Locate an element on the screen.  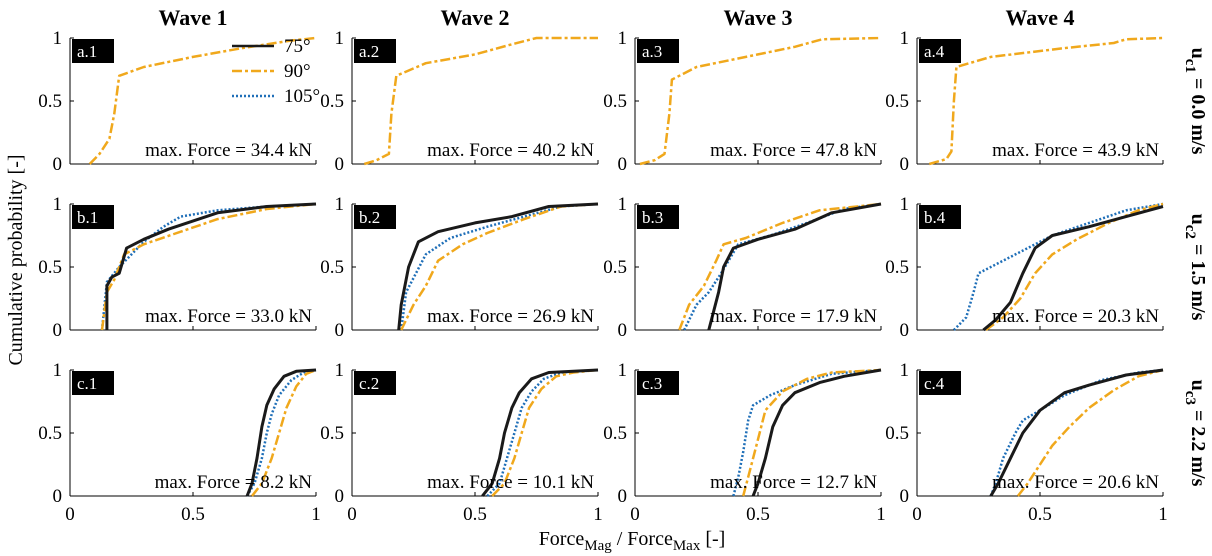
panel-a-2: 0 0.5 1 a.2 max. Force = 40.2 kN is located at coordinates (459, 101).